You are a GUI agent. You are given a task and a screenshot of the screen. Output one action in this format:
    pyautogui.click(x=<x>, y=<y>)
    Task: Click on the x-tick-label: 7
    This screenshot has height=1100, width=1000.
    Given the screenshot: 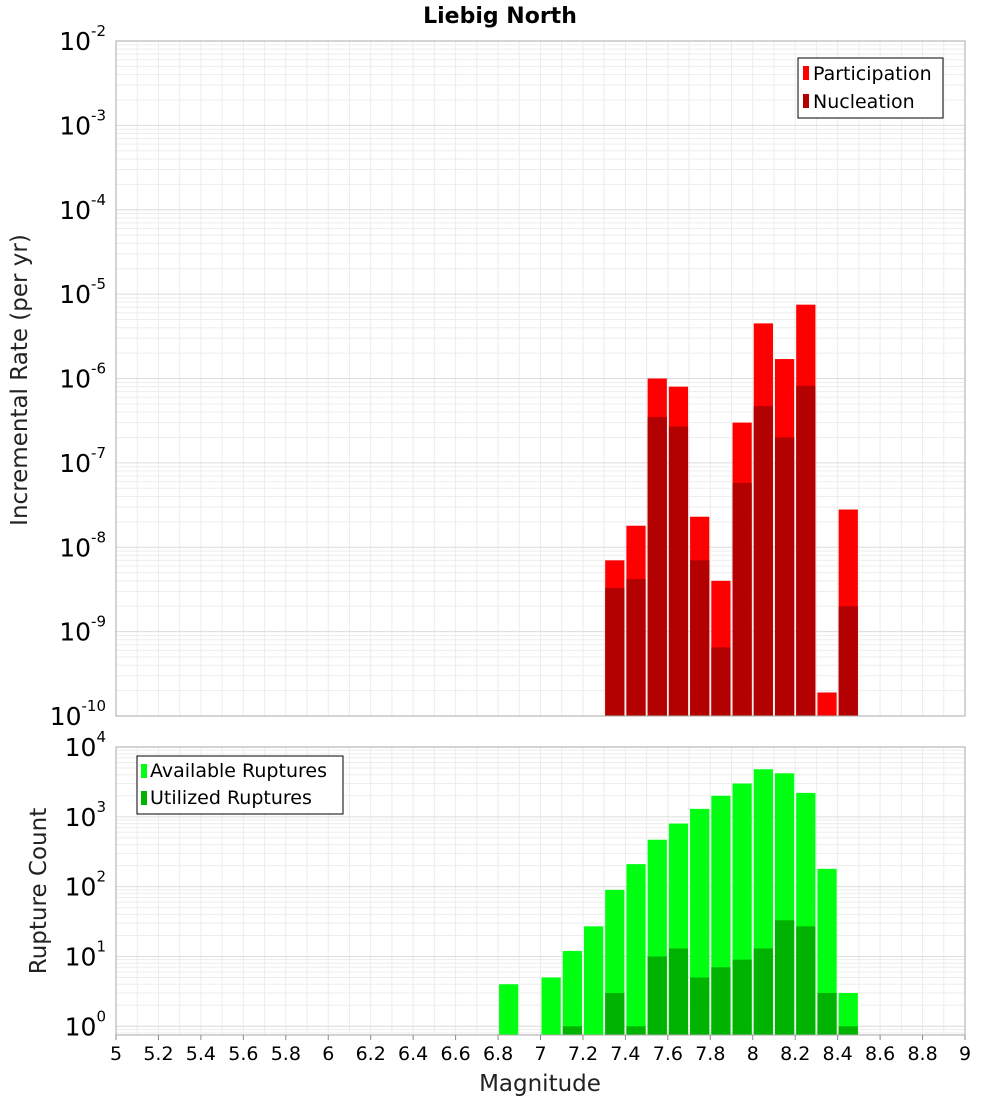 What is the action you would take?
    pyautogui.click(x=540, y=1054)
    